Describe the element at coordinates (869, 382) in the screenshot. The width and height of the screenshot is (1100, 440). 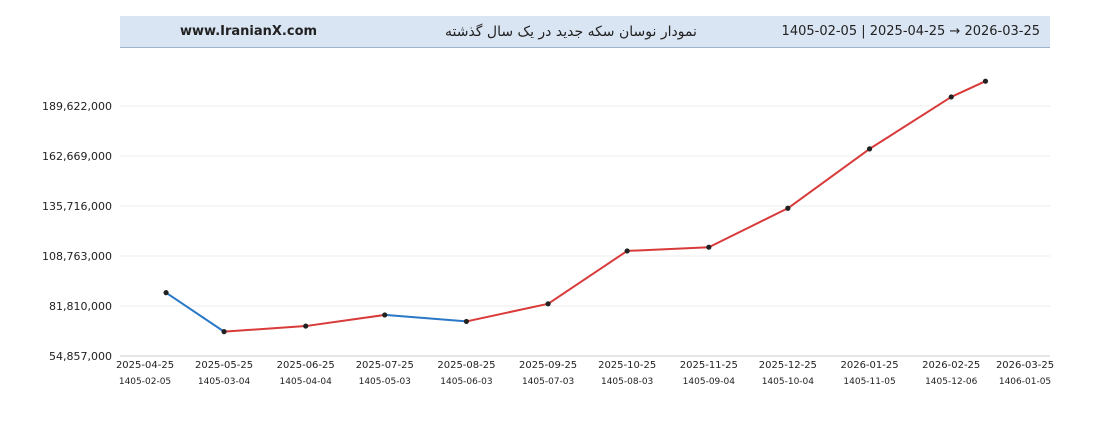
I see `x-tick-secondary-label: 1405-11-05` at that location.